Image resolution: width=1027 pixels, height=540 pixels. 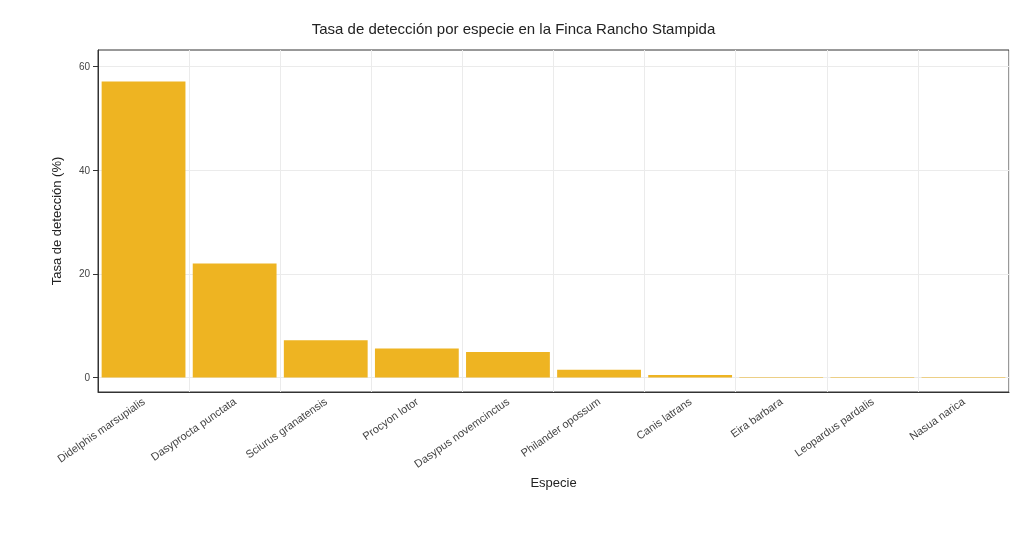 What do you see at coordinates (84, 274) in the screenshot?
I see `y-tick-label: 20` at bounding box center [84, 274].